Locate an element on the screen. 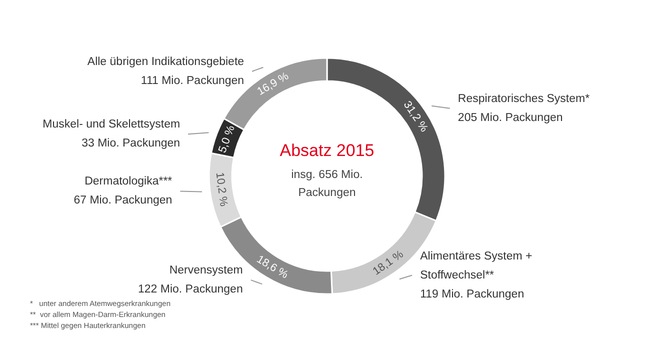 This screenshot has width=650, height=356. slice-label: Respiratorisches System* 205 Mio. Packungen is located at coordinates (524, 108).